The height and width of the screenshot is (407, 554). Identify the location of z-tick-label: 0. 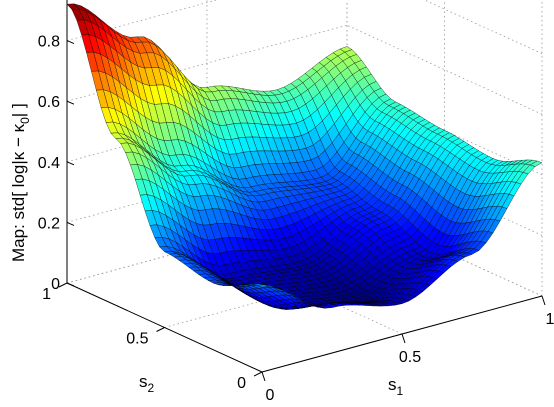
(55, 284).